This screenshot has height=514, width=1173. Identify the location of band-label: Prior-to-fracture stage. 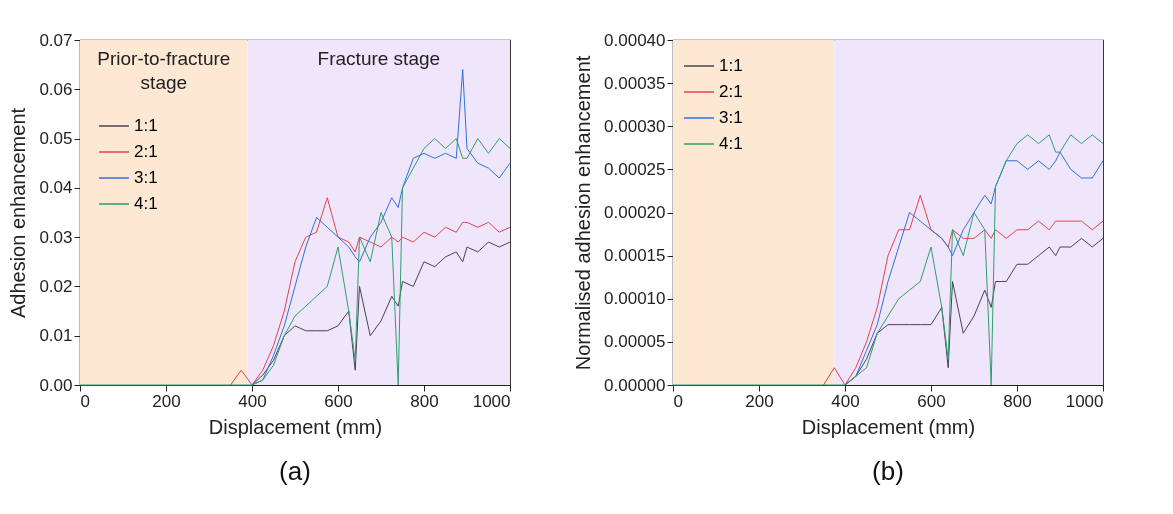
(164, 70).